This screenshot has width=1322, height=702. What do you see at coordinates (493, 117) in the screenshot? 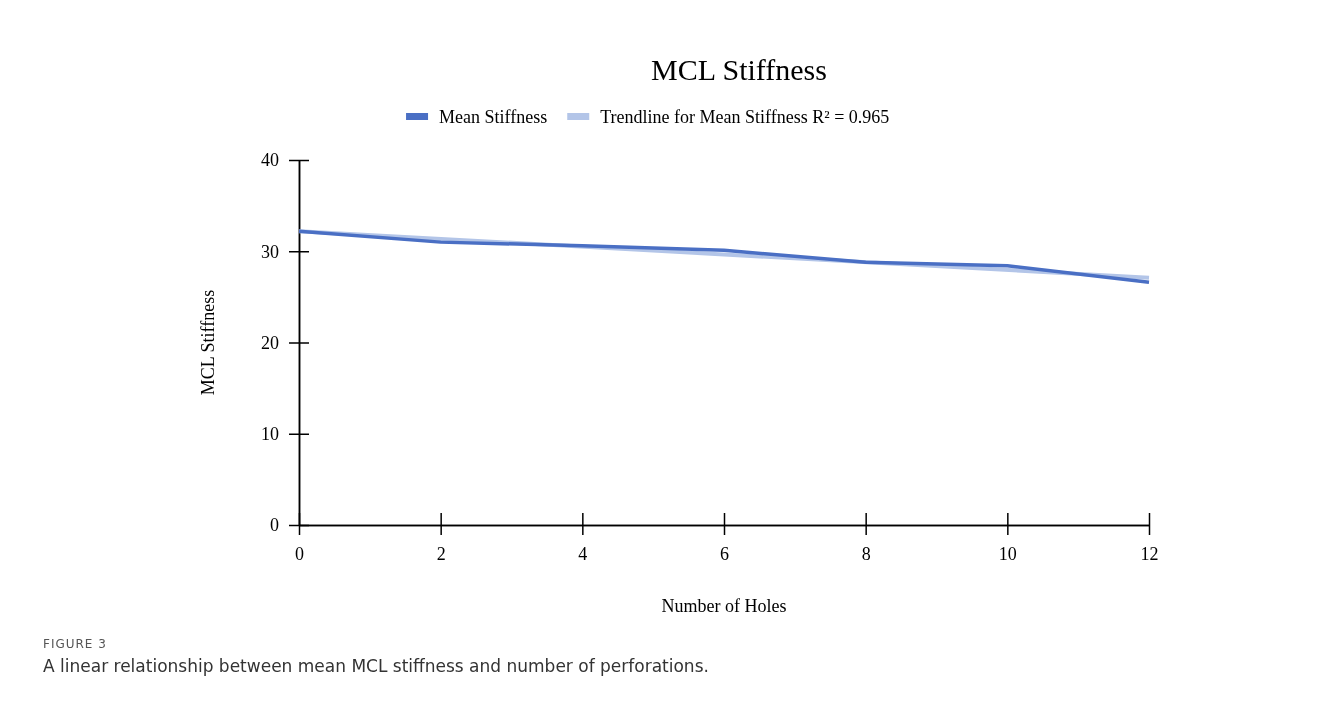
I see `legend-label: Mean Stiffness` at bounding box center [493, 117].